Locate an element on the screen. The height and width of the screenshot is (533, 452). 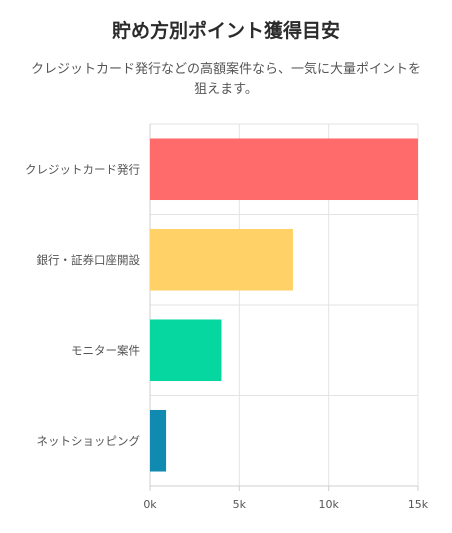
chart-title: 貯め方別ポイント獲得目安 is located at coordinates (225, 31).